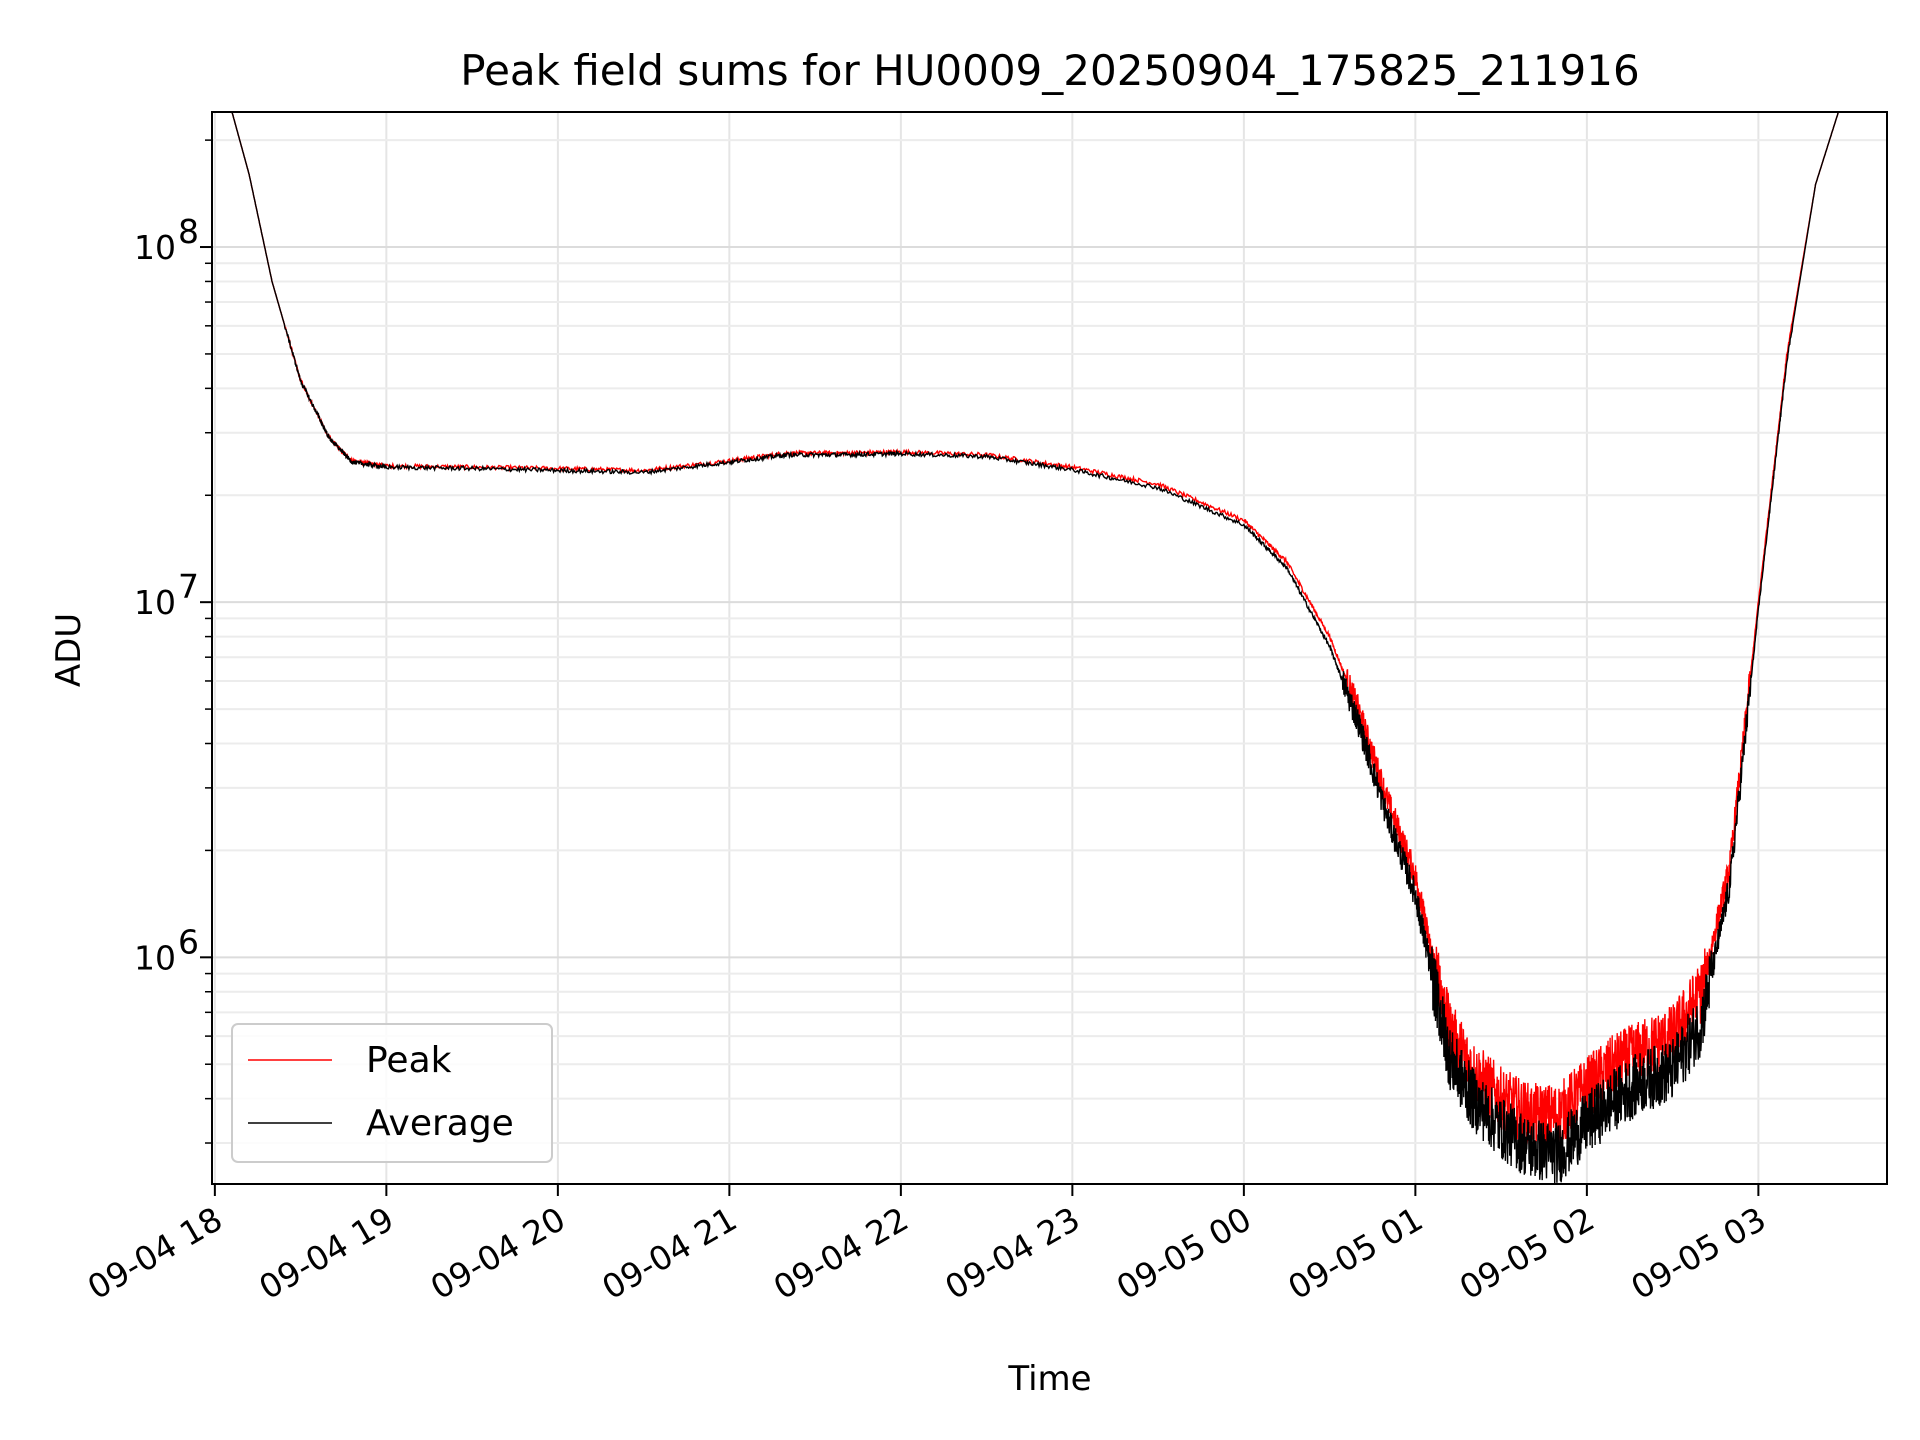  Describe the element at coordinates (1049, 1379) in the screenshot. I see `x-axis-label: Time` at that location.